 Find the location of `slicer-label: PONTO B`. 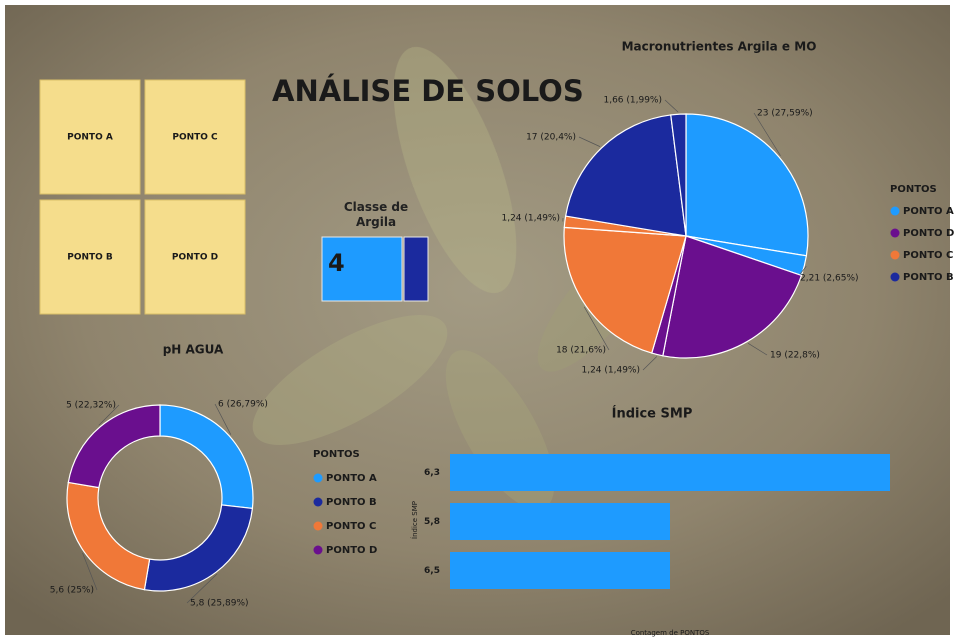

slicer-label: PONTO B is located at coordinates (90, 258).